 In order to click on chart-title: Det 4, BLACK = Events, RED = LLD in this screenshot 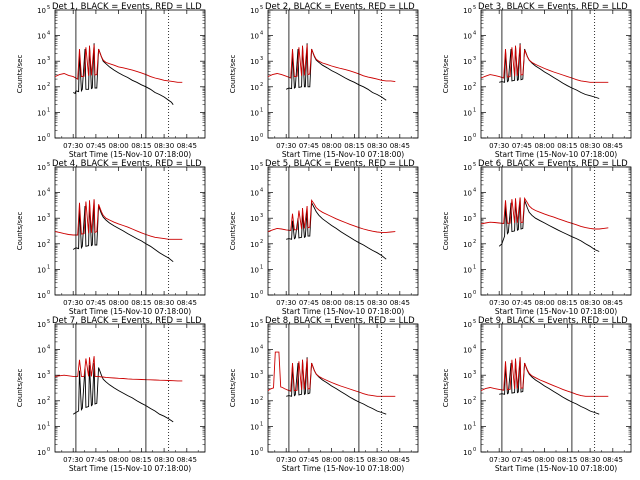, I will do `click(127, 164)`.